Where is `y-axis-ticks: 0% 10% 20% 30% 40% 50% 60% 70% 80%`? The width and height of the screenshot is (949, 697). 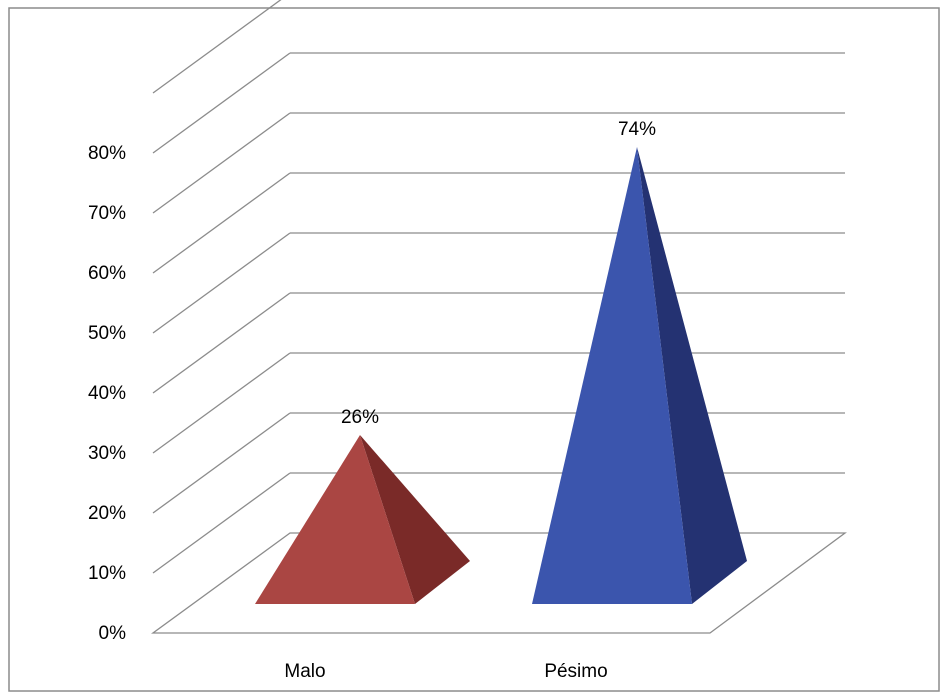
y-axis-ticks: 0% 10% 20% 30% 40% 50% 60% 70% 80% is located at coordinates (107, 393).